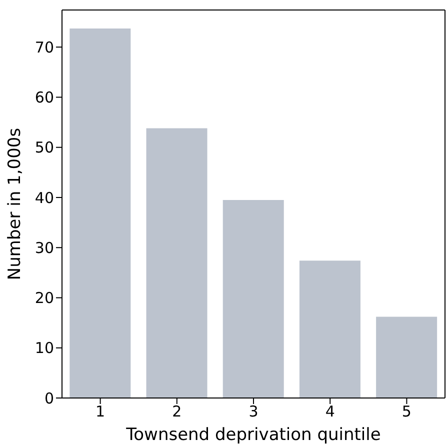 The image size is (447, 444). Describe the element at coordinates (15, 204) in the screenshot. I see `y-axis-title: Number in 1,000s` at that location.